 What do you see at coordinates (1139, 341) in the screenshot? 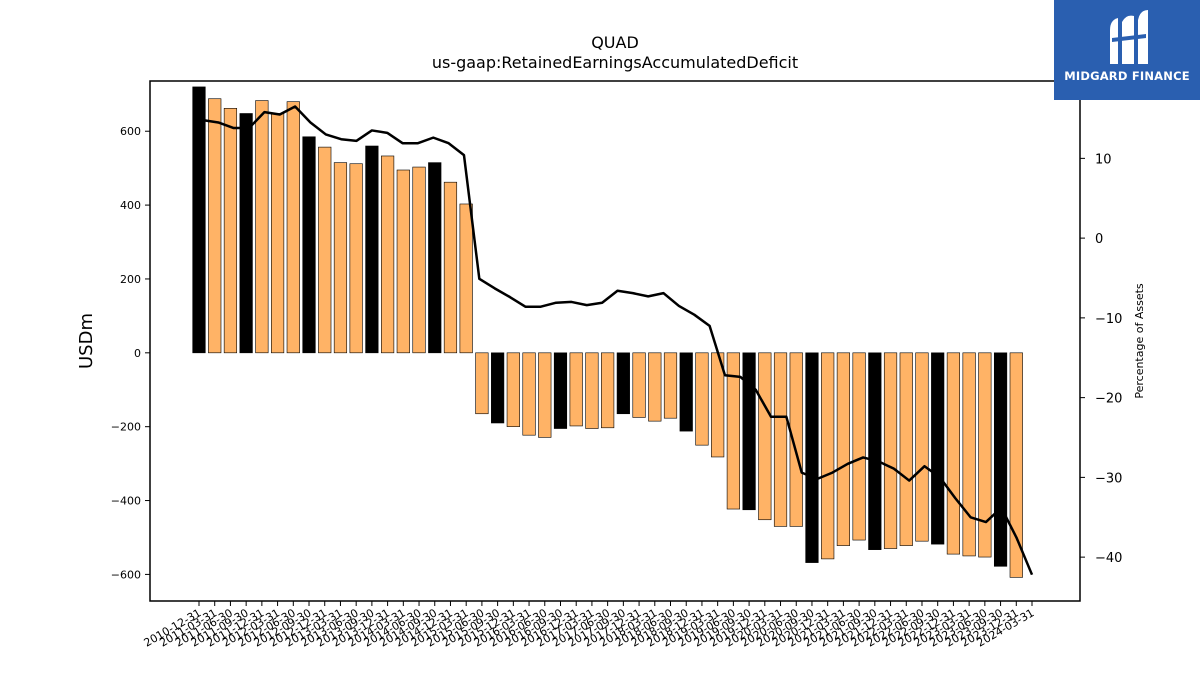
I see `y2-axis-label: Percentage of Assets` at bounding box center [1139, 341].